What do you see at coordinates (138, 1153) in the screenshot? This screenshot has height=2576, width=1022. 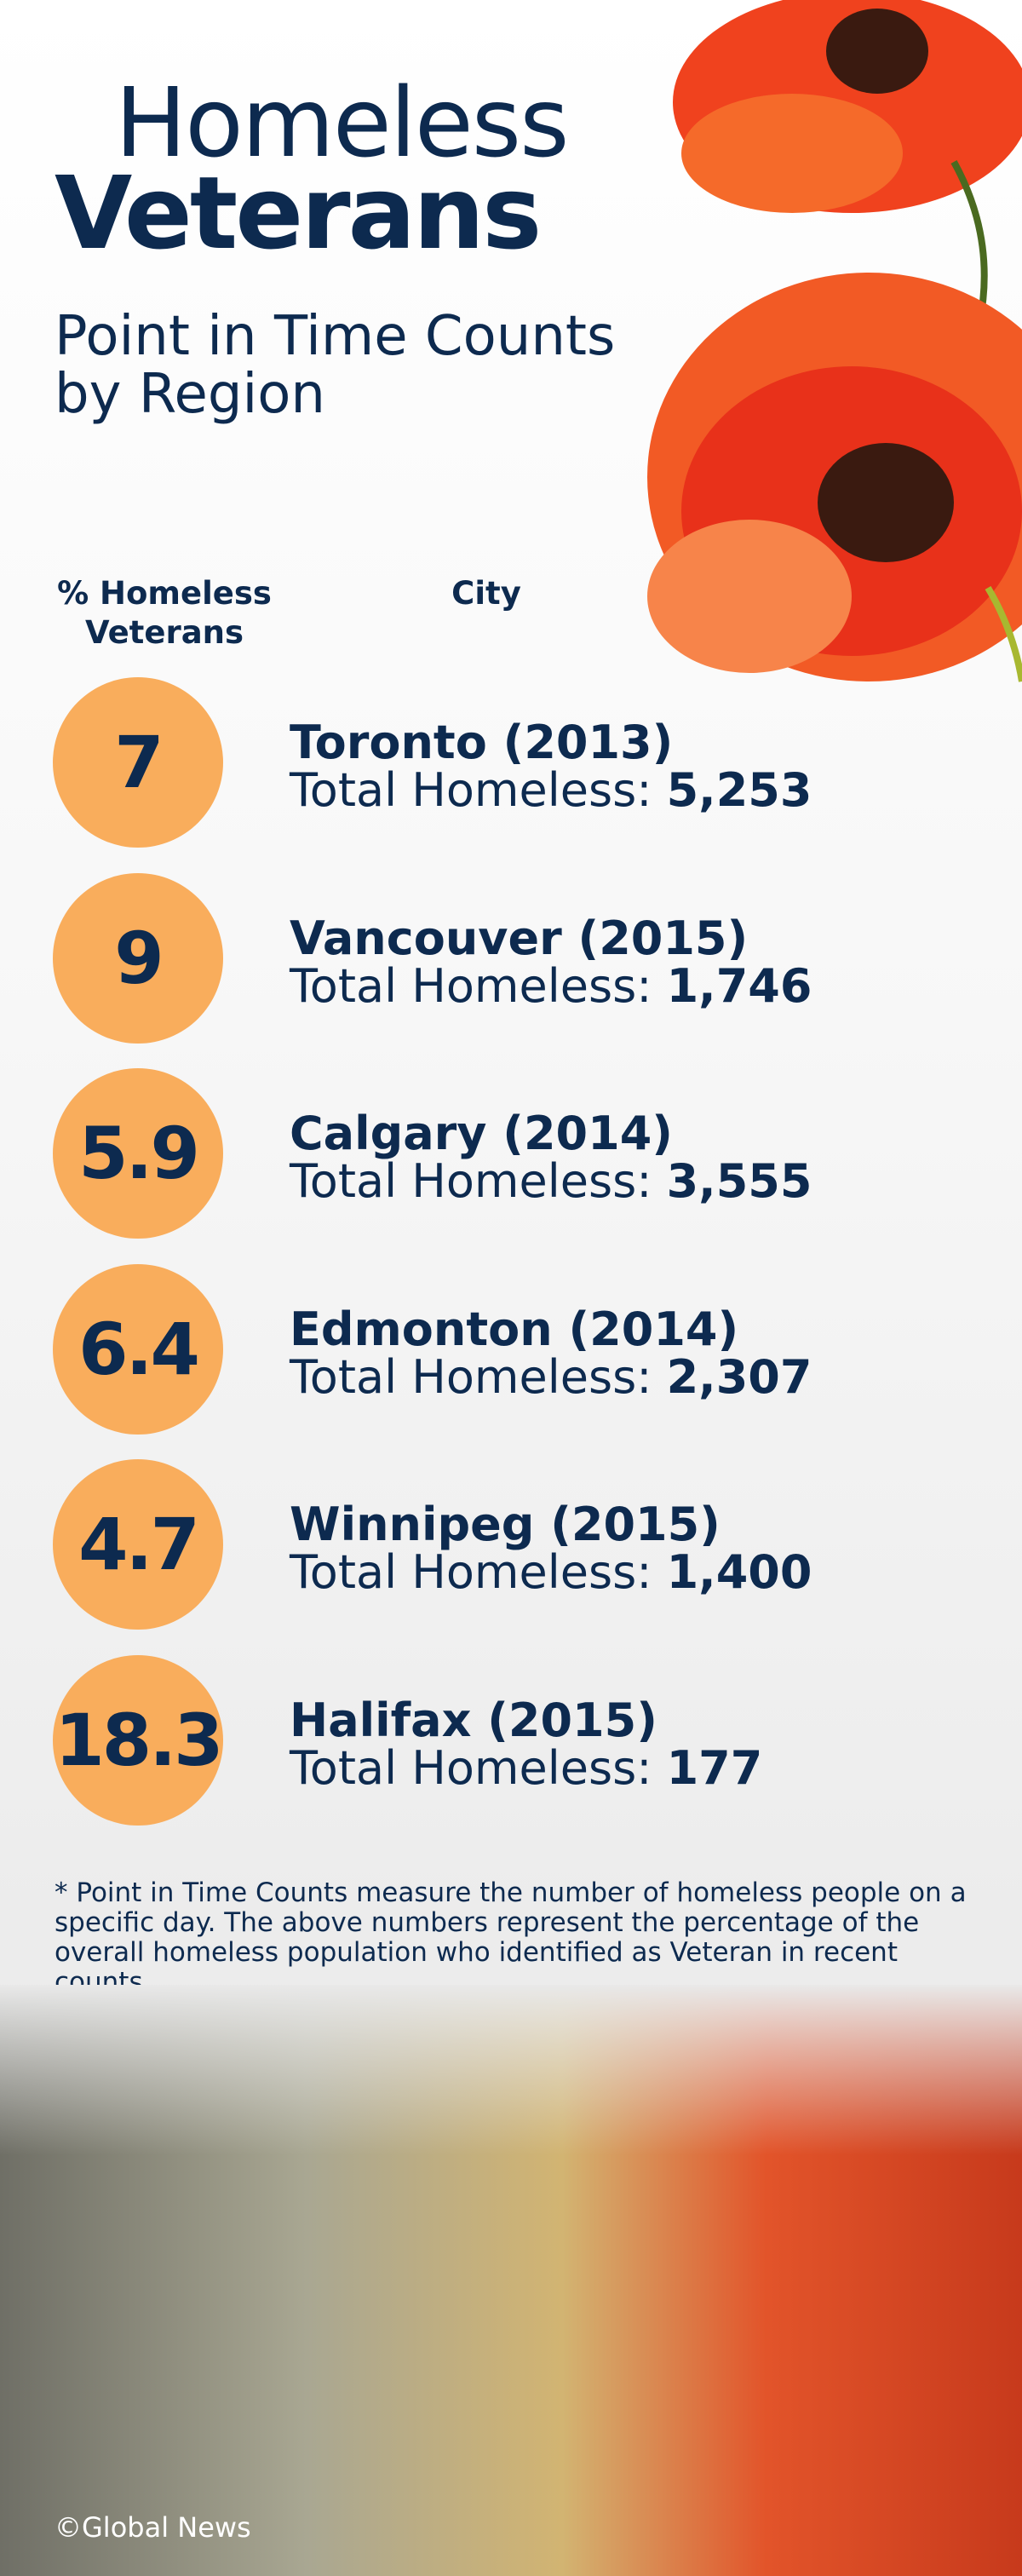 I see `percent-circle: 5.9` at bounding box center [138, 1153].